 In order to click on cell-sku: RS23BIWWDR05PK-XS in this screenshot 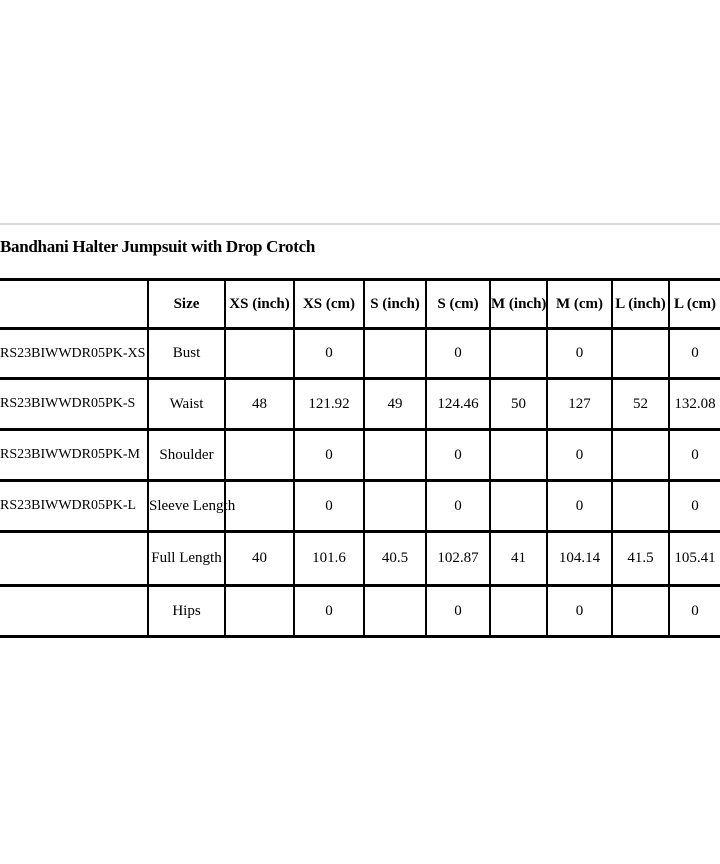, I will do `click(74, 353)`.